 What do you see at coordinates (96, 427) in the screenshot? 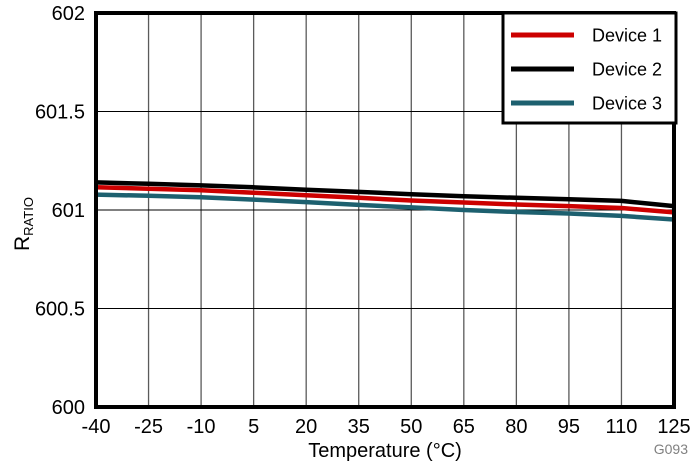
I see `x-tick-label: -40` at bounding box center [96, 427].